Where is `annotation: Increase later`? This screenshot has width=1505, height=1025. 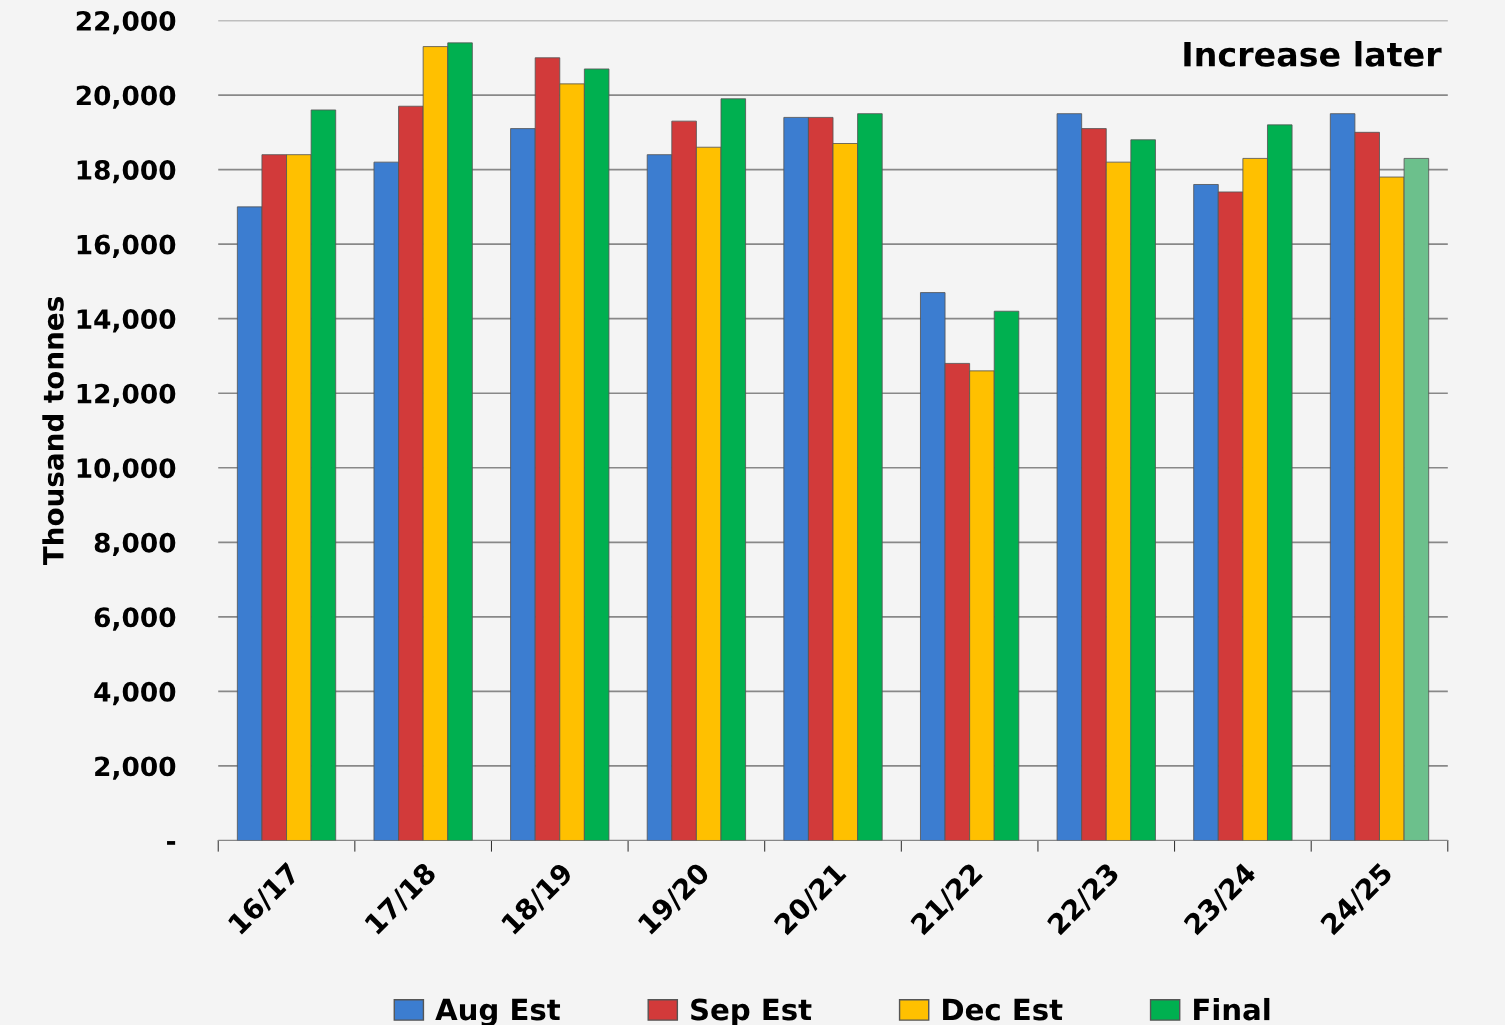 annotation: Increase later is located at coordinates (1313, 54).